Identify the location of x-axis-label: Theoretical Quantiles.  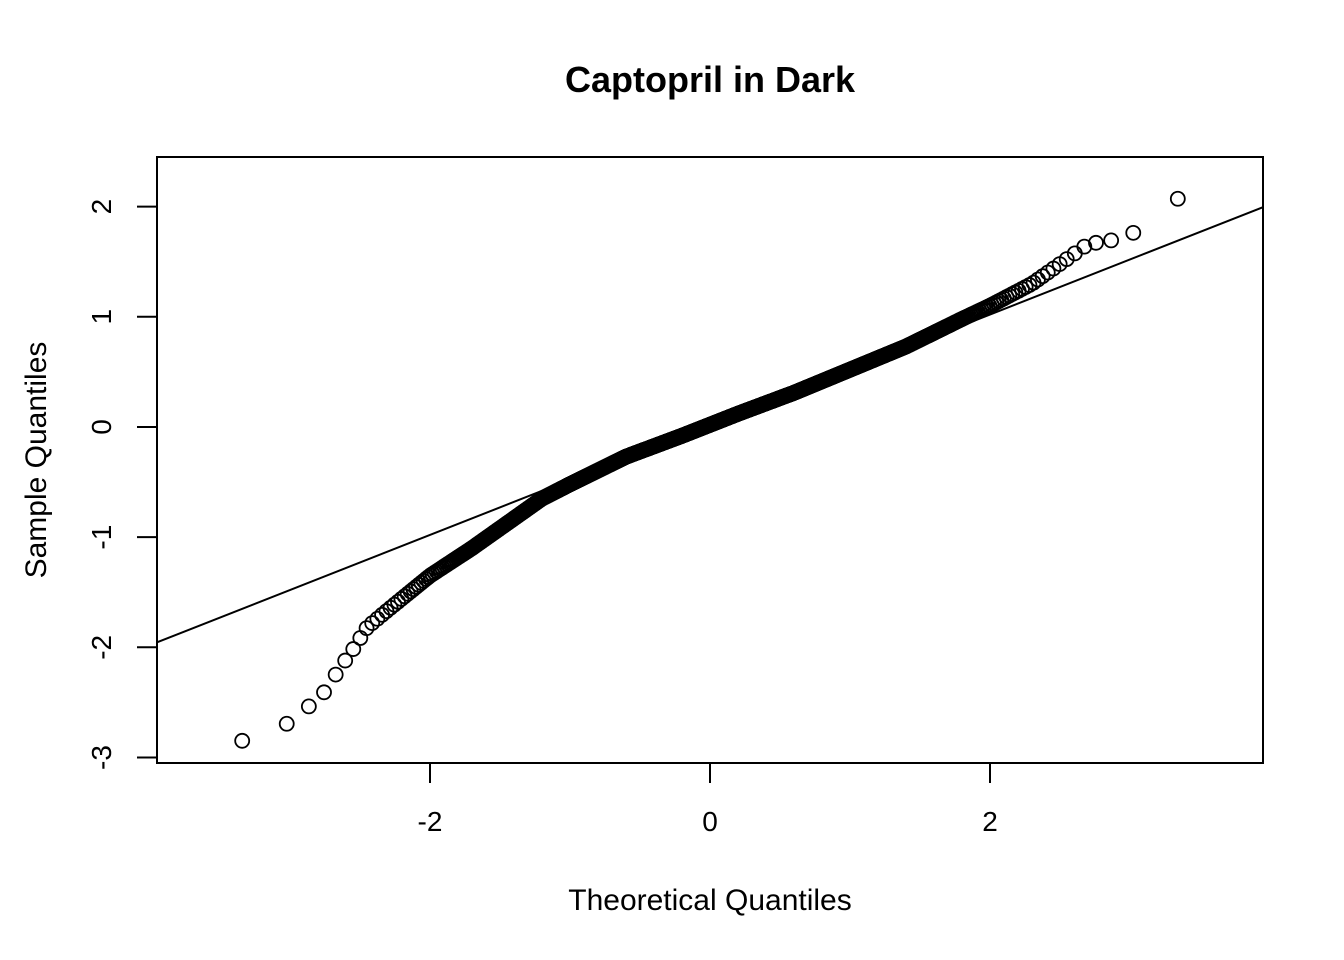
(709, 900).